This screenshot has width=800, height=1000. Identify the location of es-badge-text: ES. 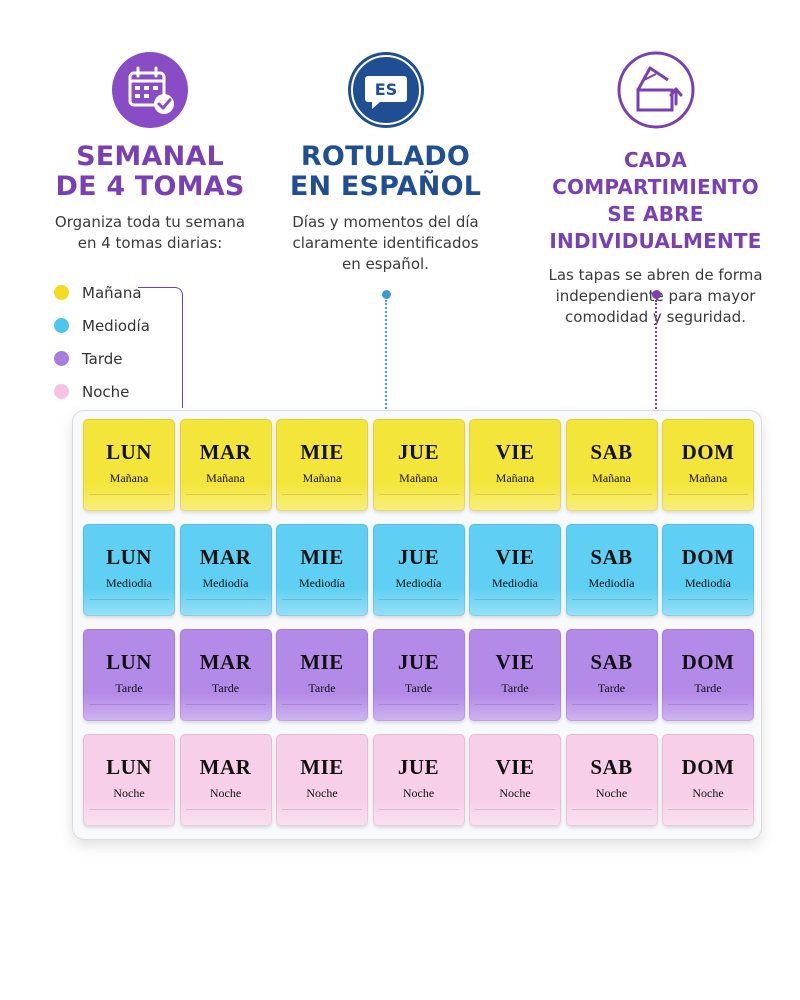
(385, 89).